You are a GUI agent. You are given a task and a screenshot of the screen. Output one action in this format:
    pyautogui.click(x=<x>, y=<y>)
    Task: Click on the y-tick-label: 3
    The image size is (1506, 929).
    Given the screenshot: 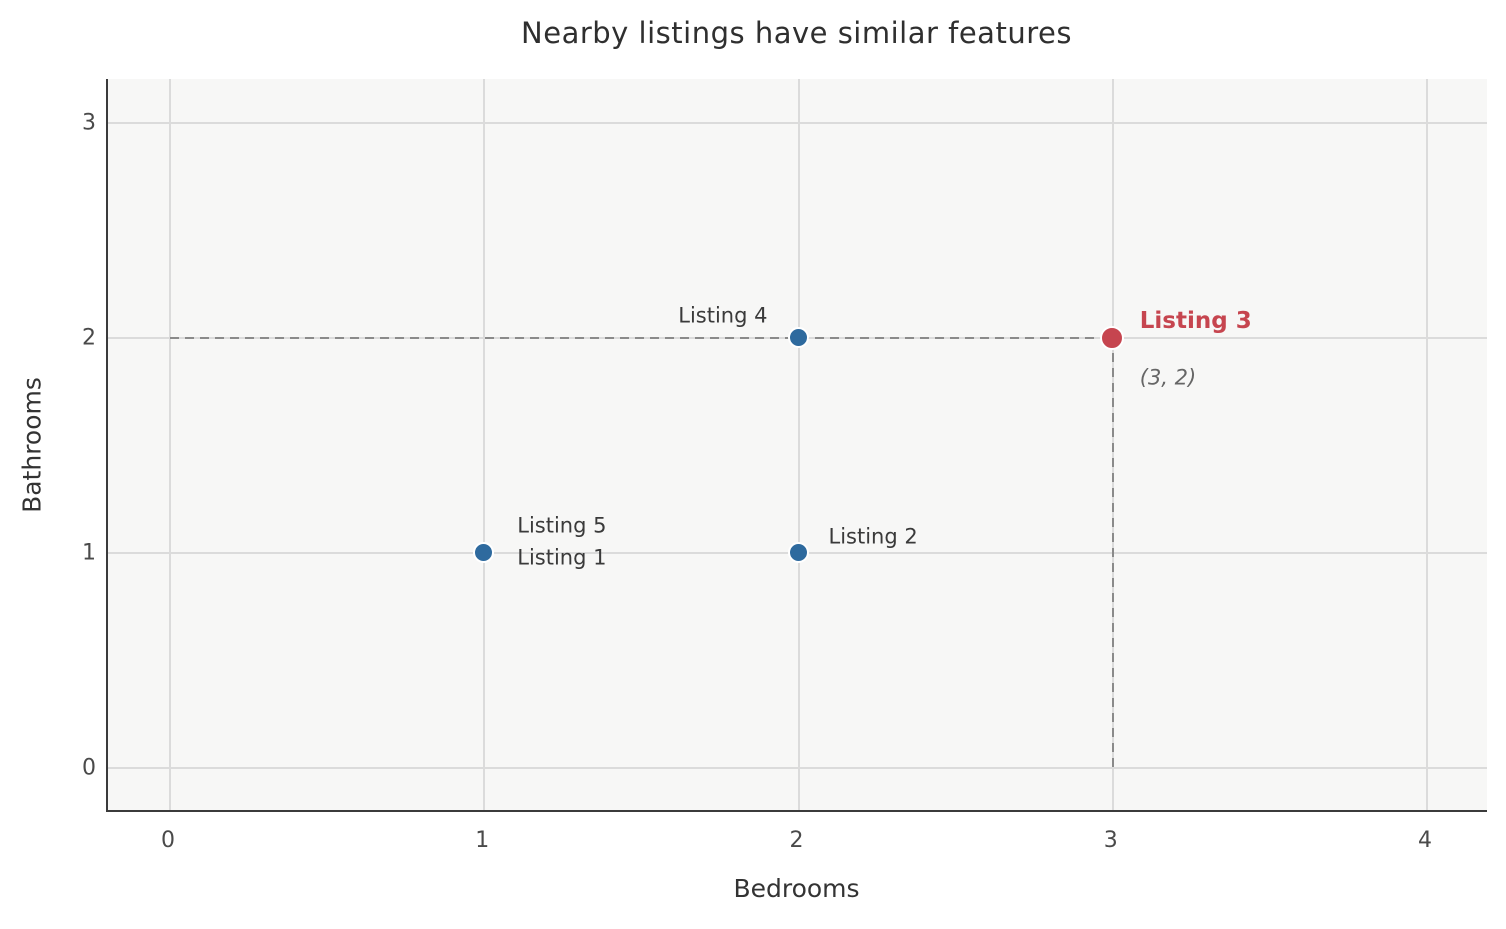 What is the action you would take?
    pyautogui.click(x=89, y=123)
    